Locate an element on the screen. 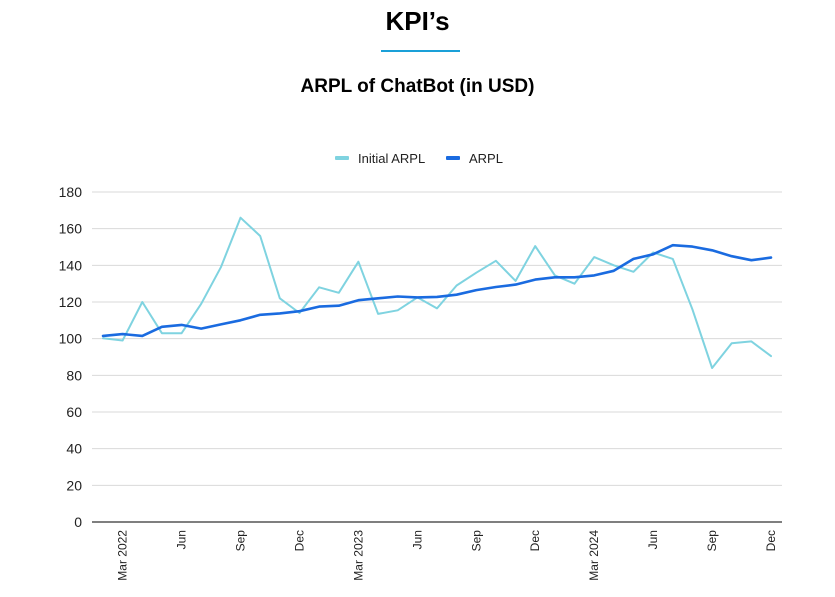  y-tick-label: 120 is located at coordinates (71, 302).